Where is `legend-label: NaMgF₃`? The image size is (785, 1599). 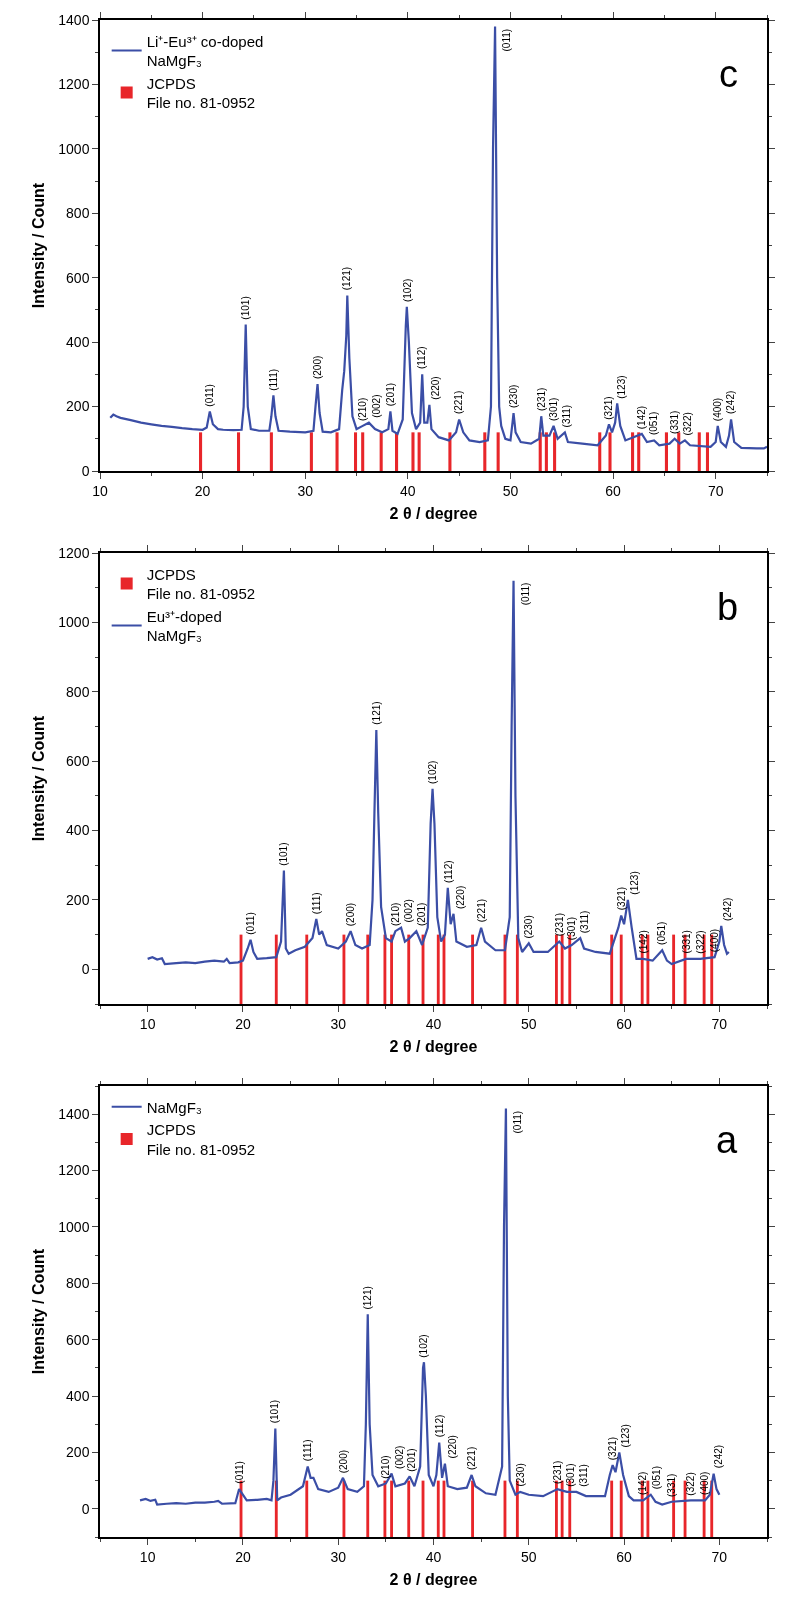 legend-label: NaMgF₃ is located at coordinates (174, 1107).